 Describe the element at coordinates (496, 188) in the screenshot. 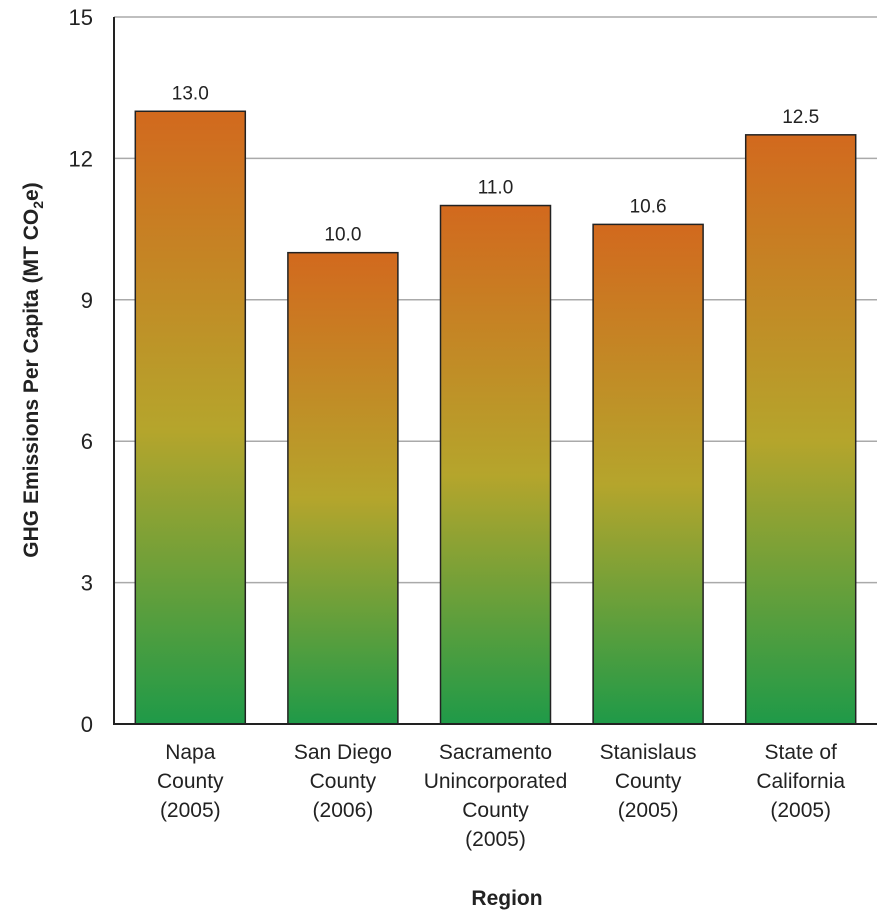

I see `data-label-2: 11.0` at that location.